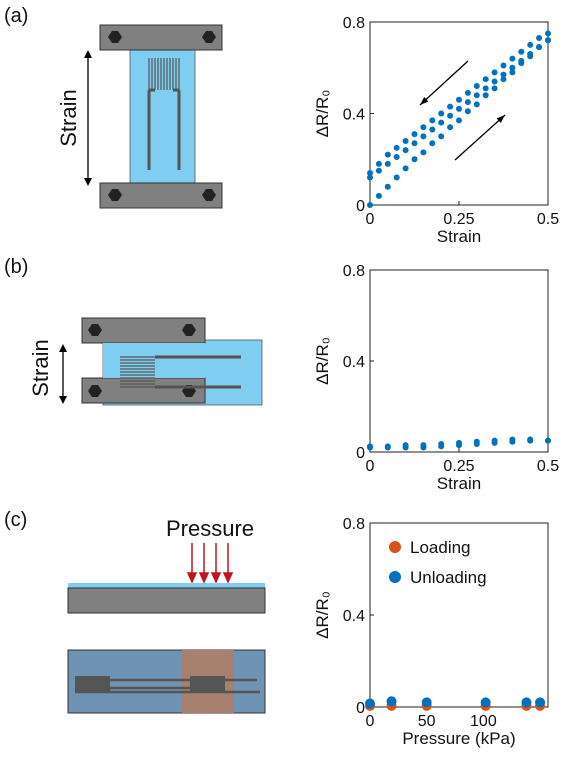 This screenshot has width=580, height=762. What do you see at coordinates (139, 116) in the screenshot?
I see `diagram-a: Strain` at bounding box center [139, 116].